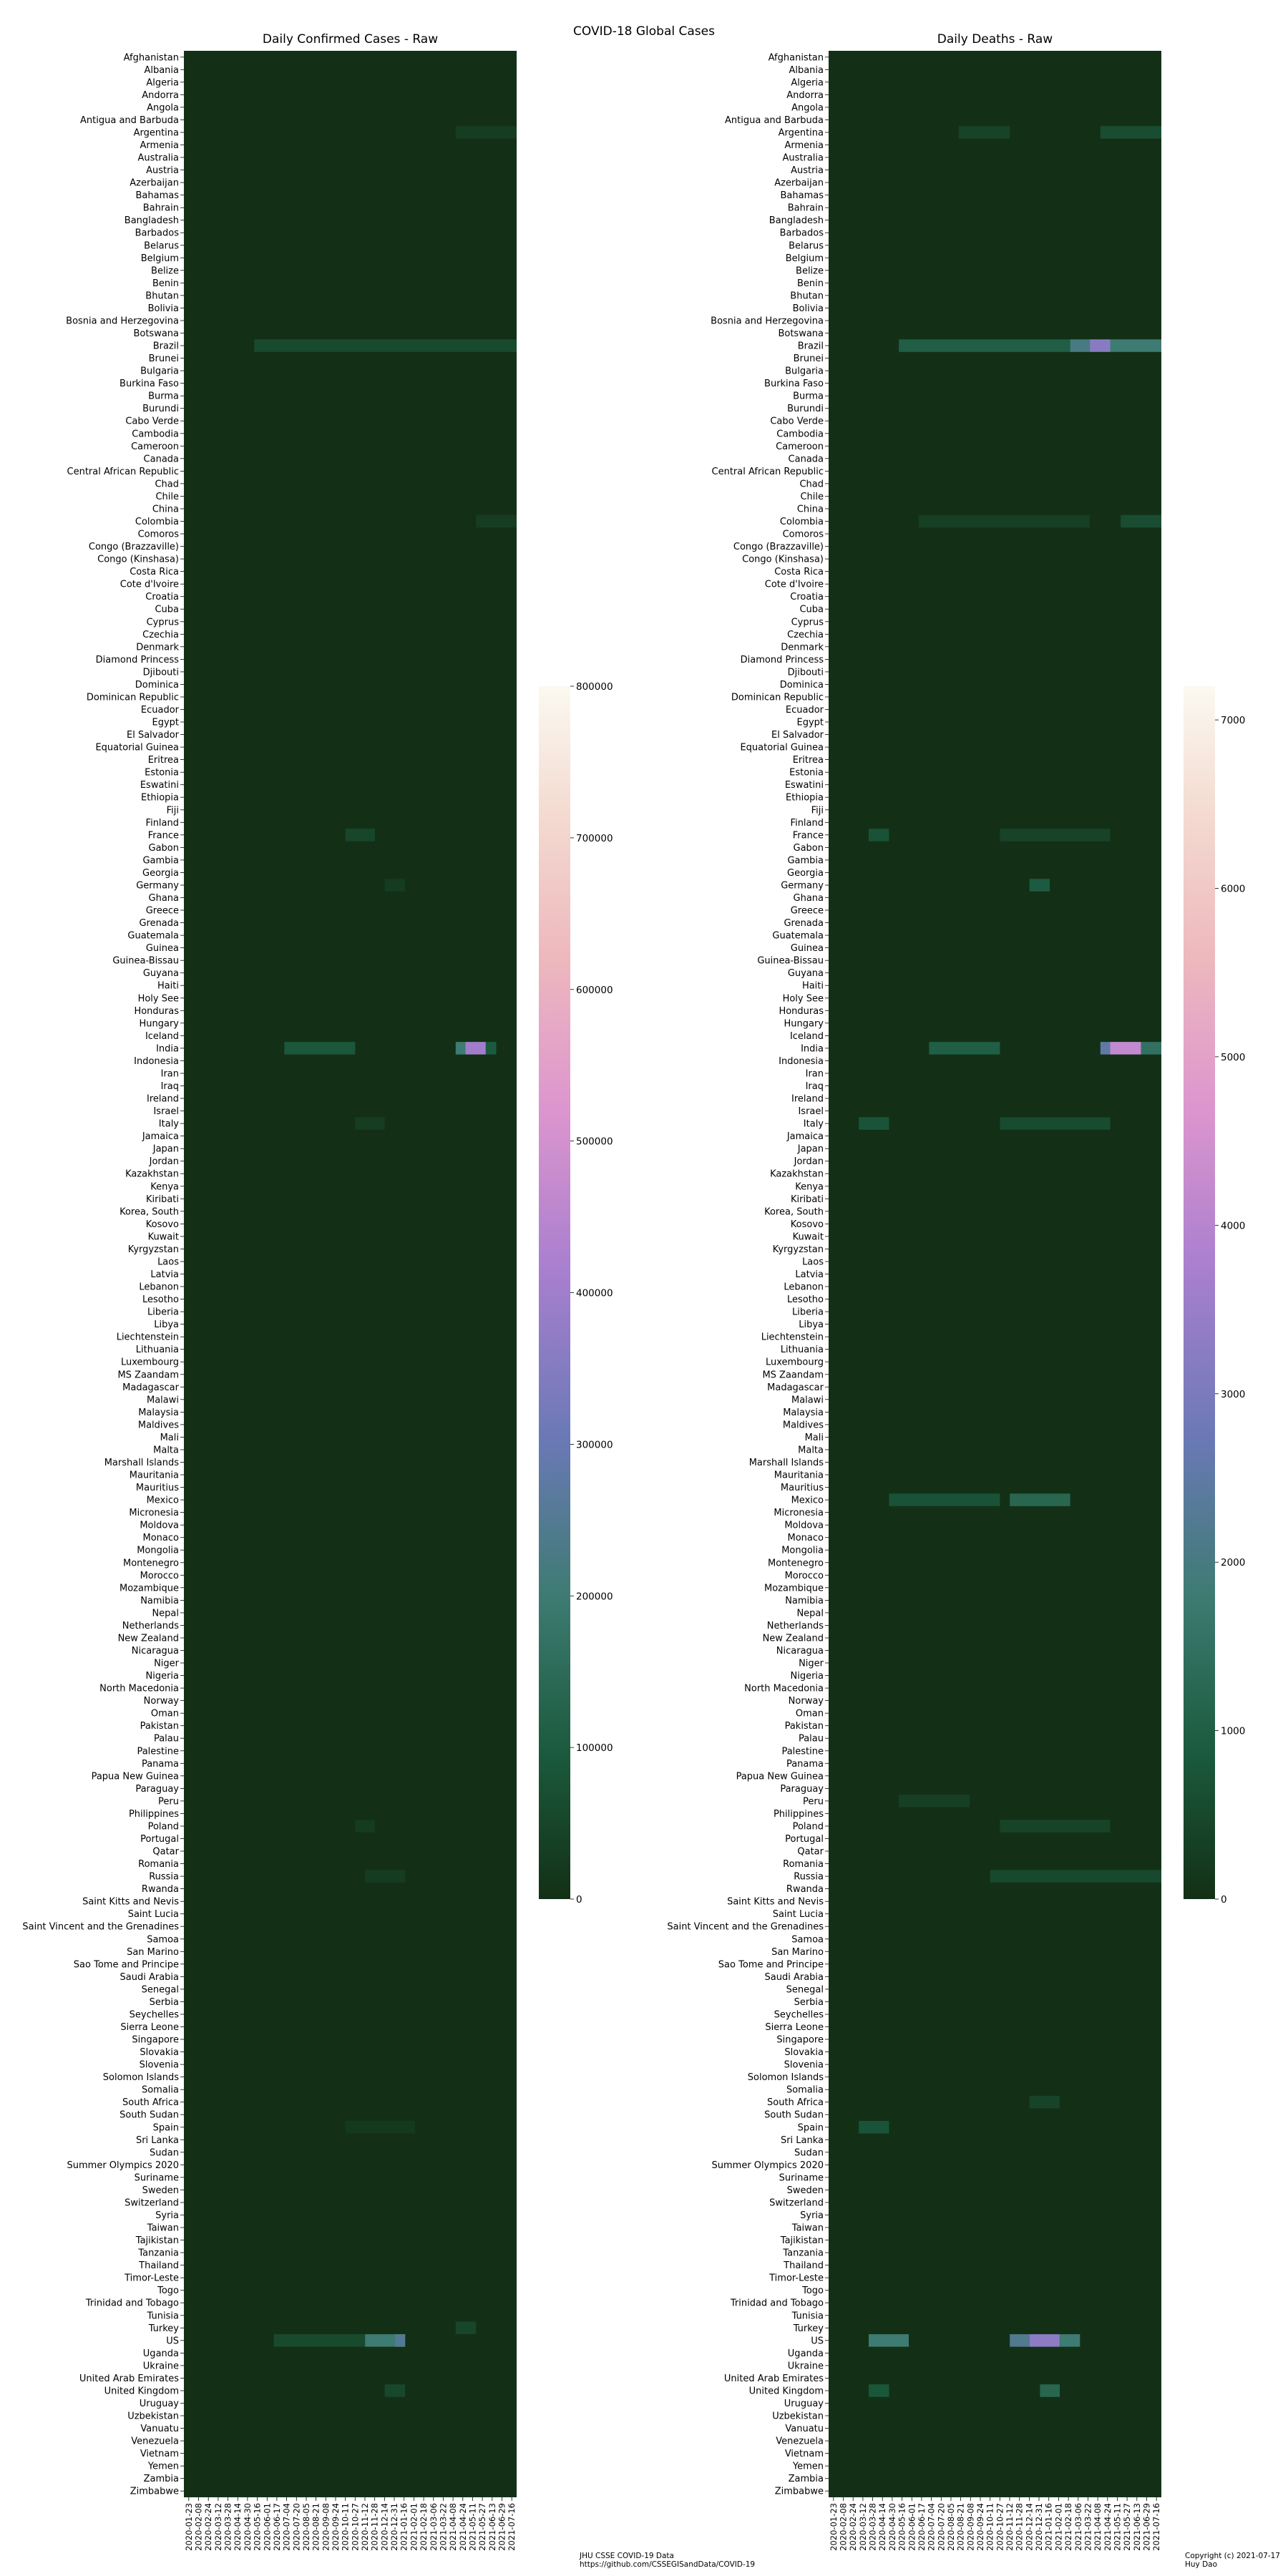 The image size is (1288, 2576). Describe the element at coordinates (990, 2527) in the screenshot. I see `x-tick-label: 2020-10-11` at that location.